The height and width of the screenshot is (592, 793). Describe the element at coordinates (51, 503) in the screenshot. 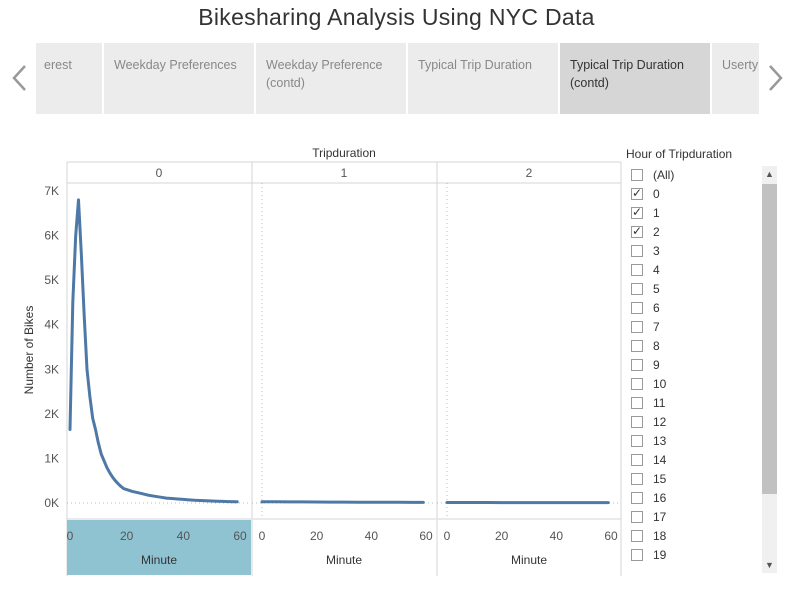

I see `y-tick-label: 0K` at that location.